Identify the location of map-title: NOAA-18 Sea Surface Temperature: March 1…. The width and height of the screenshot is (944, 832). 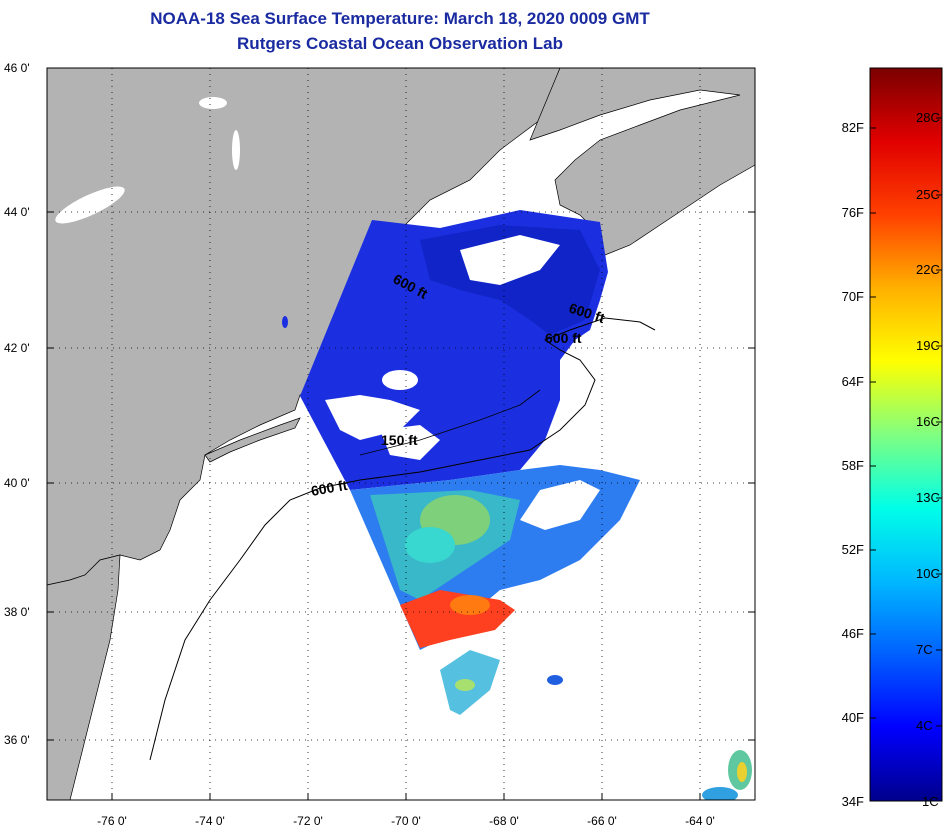
(400, 18).